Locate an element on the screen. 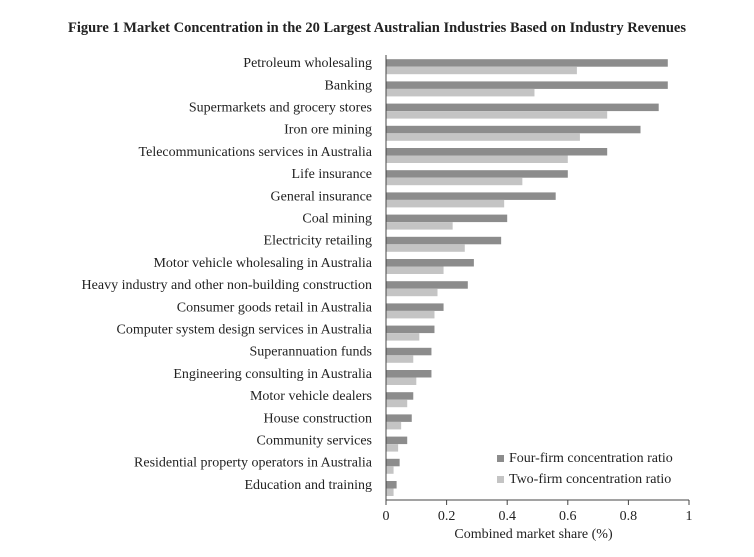 This screenshot has height=557, width=754. x-tick-label: 0.2 is located at coordinates (447, 516).